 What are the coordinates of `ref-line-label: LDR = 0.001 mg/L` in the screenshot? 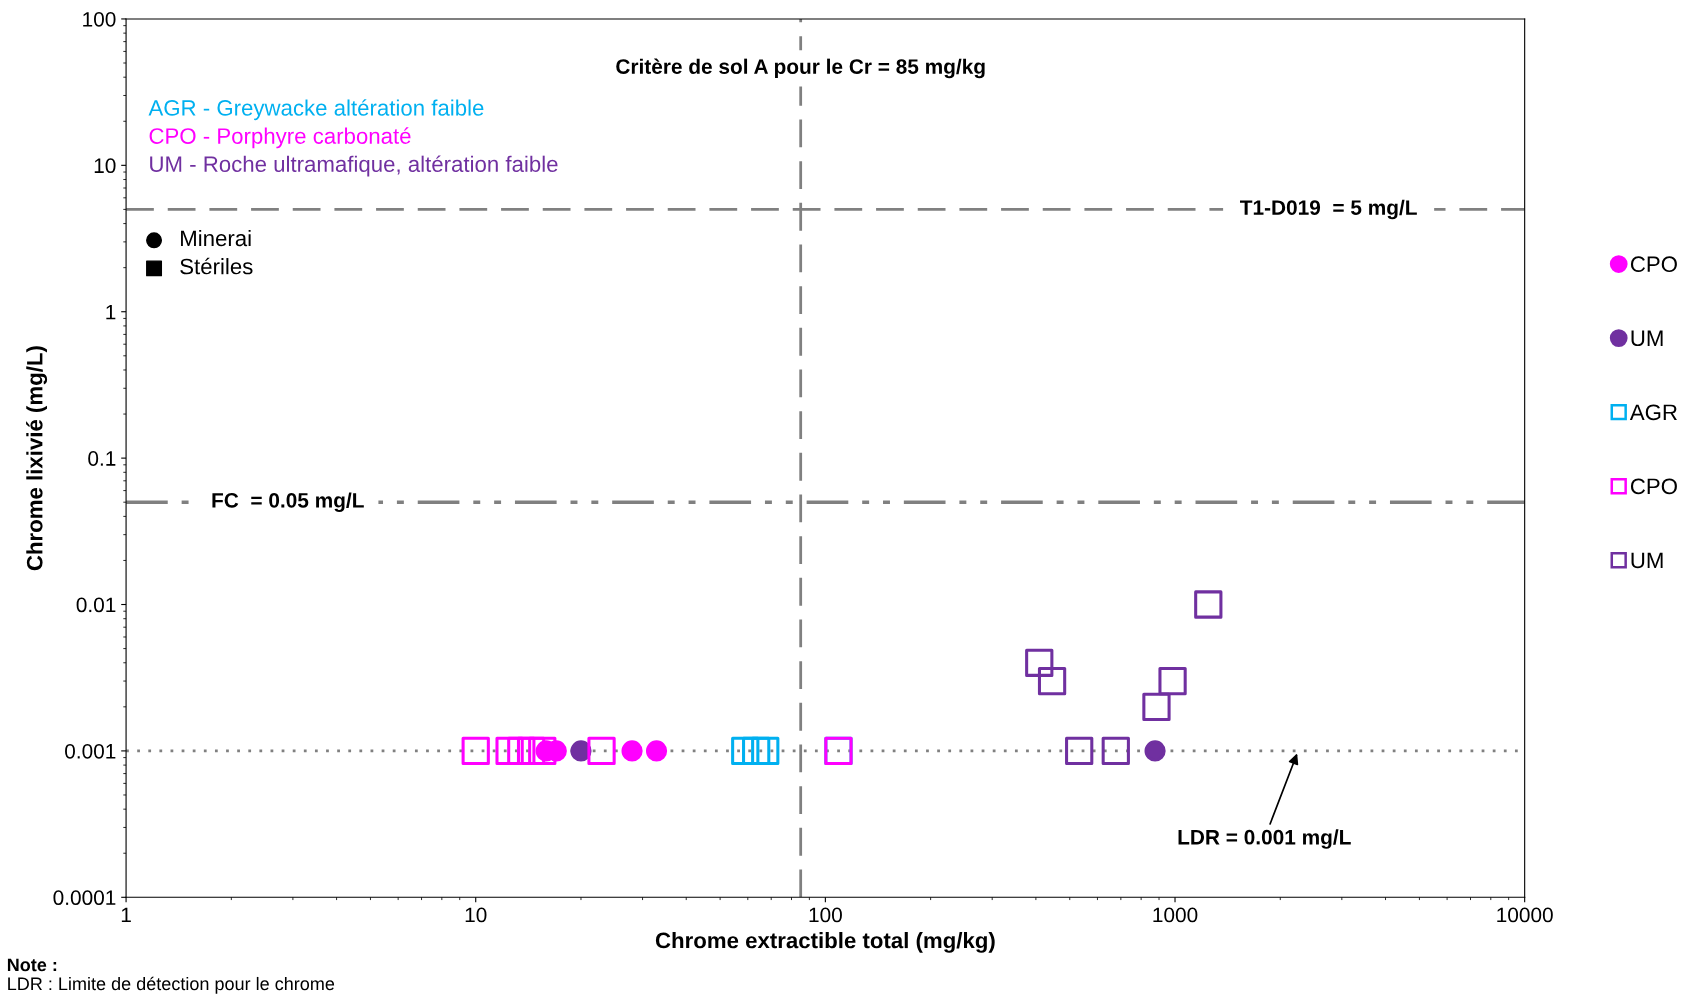 It's located at (1264, 839).